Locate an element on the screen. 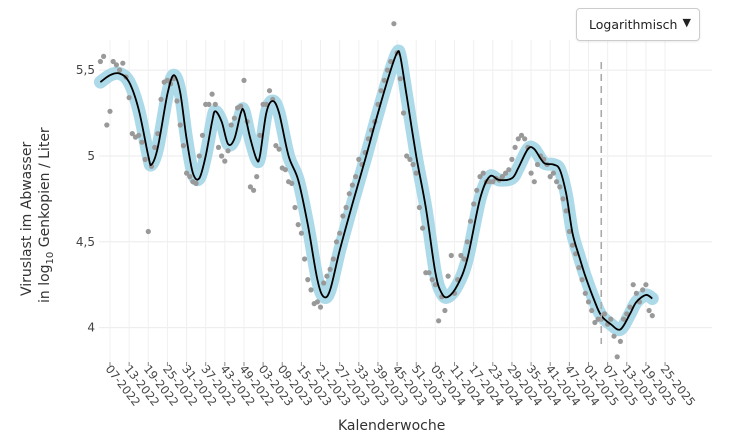  y-axis-title-line2: in log10 Genkopien / Liter is located at coordinates (46, 215).